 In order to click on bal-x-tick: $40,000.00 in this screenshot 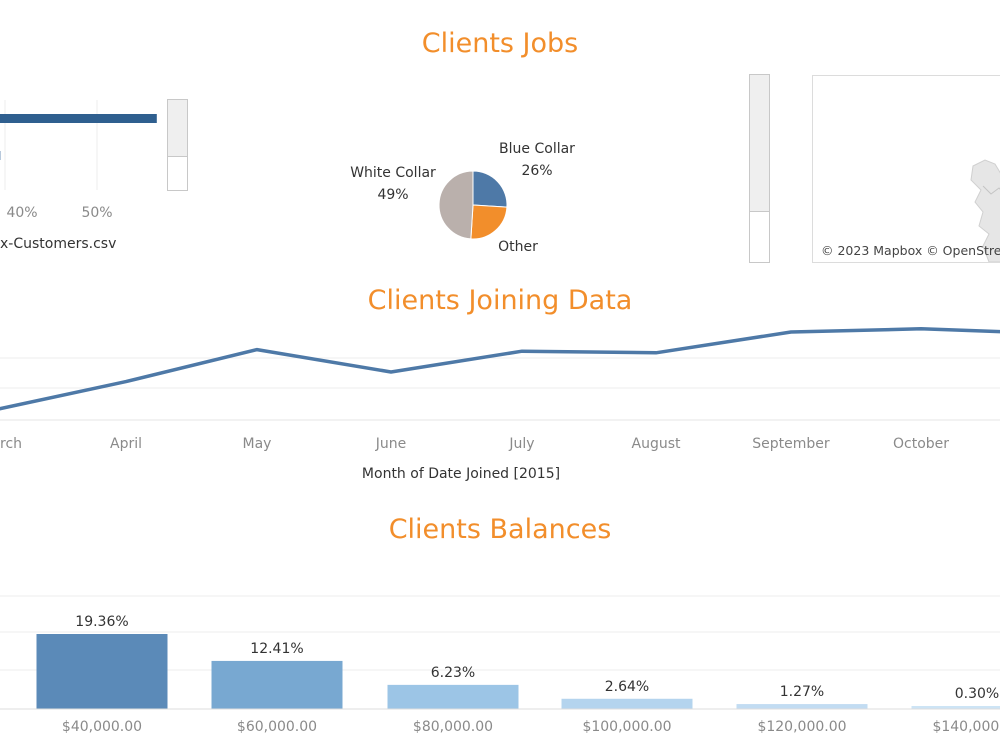, I will do `click(102, 727)`.